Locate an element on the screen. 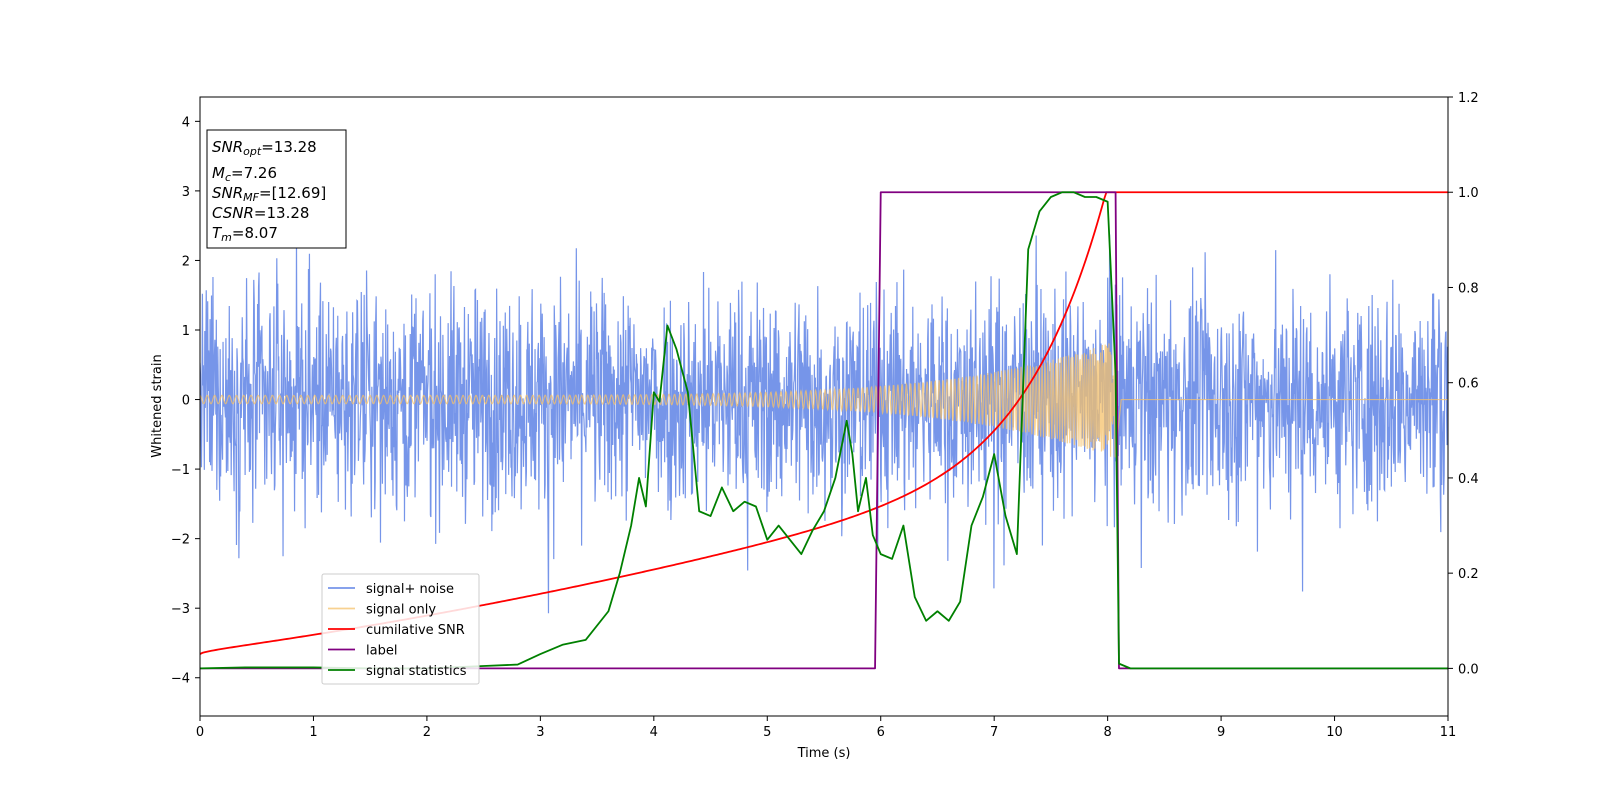  annotation-snr-mf: SNRMF=[12.69] is located at coordinates (269, 194).